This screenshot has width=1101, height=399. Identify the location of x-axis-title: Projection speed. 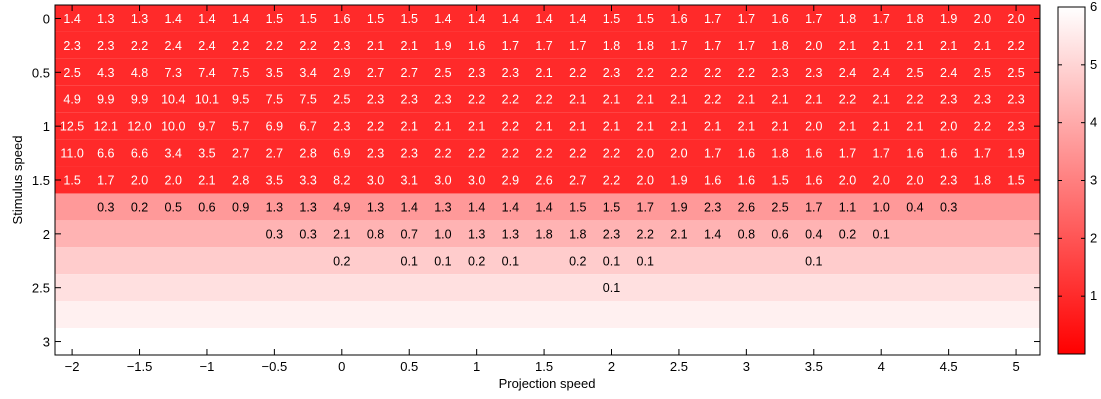
(547, 383).